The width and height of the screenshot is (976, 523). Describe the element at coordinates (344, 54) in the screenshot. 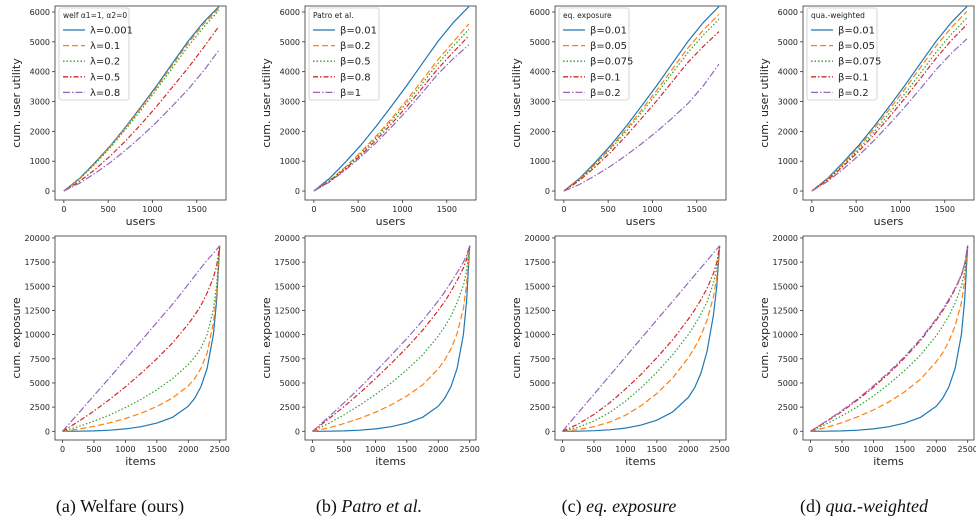

I see `legend: Patro et al. β=0.01 β=0.2 β=0.5 β=0.8 β=1` at that location.